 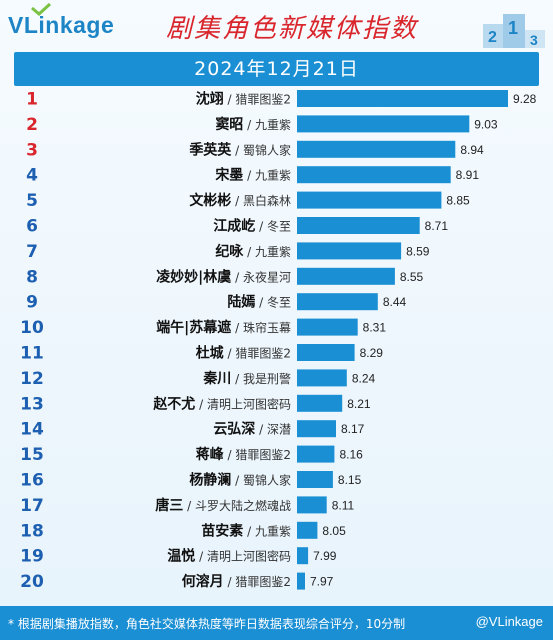 What do you see at coordinates (32, 582) in the screenshot?
I see `rank-label: 20` at bounding box center [32, 582].